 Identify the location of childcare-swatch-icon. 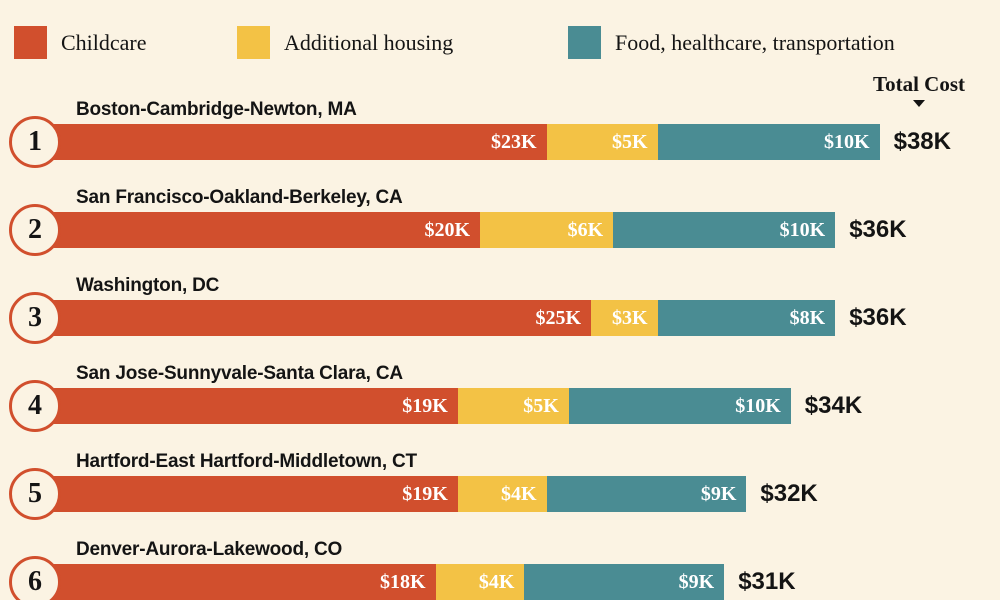
(30, 42).